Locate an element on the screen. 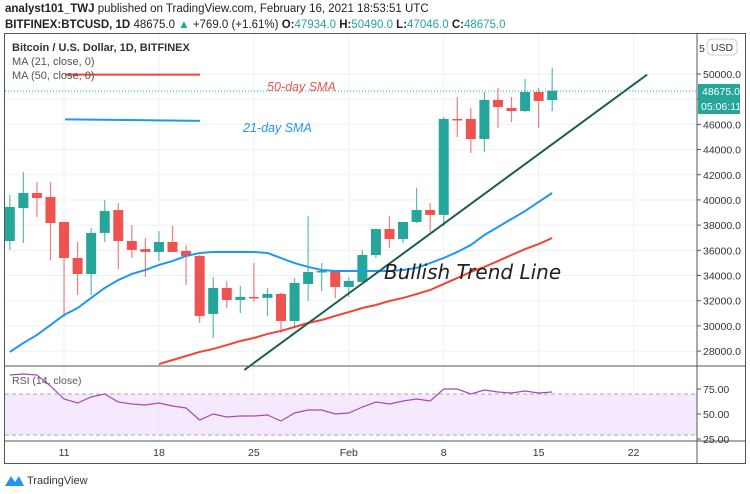  low-label: L: is located at coordinates (402, 25).